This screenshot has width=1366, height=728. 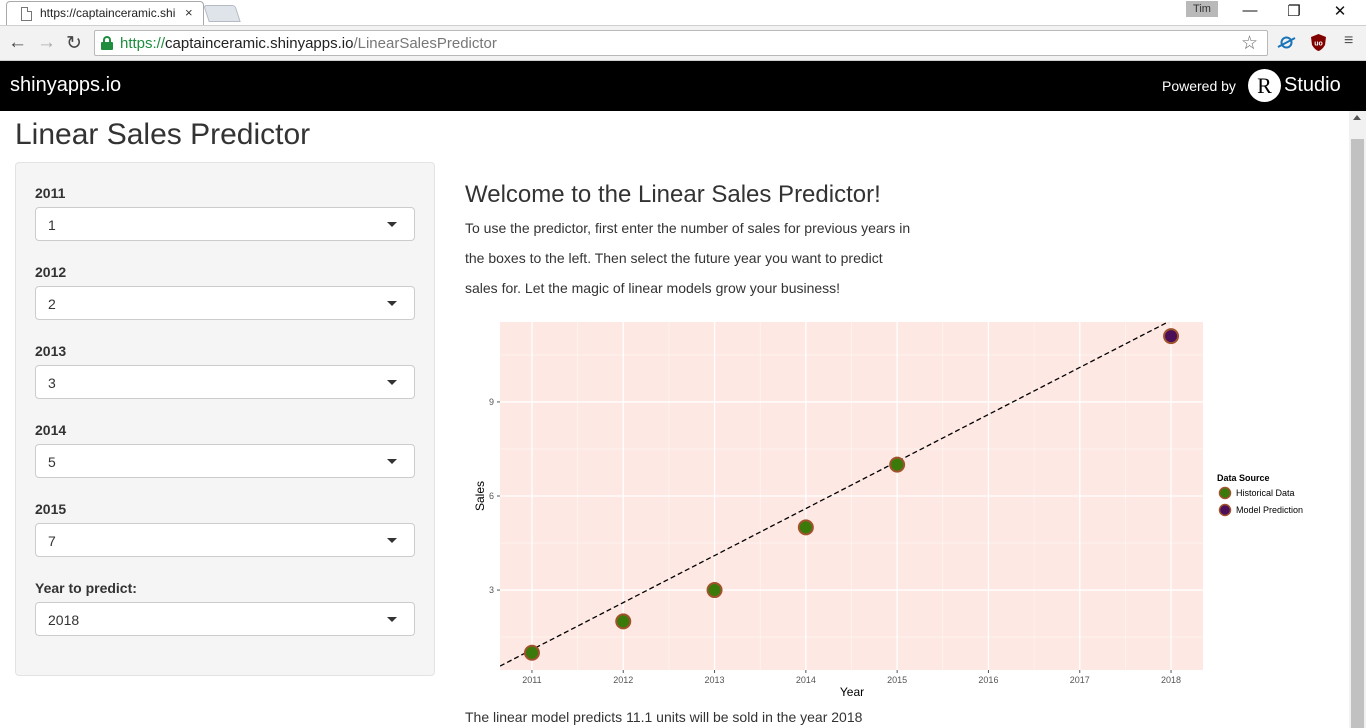 What do you see at coordinates (531, 680) in the screenshot?
I see `x-tick-label: 2011` at bounding box center [531, 680].